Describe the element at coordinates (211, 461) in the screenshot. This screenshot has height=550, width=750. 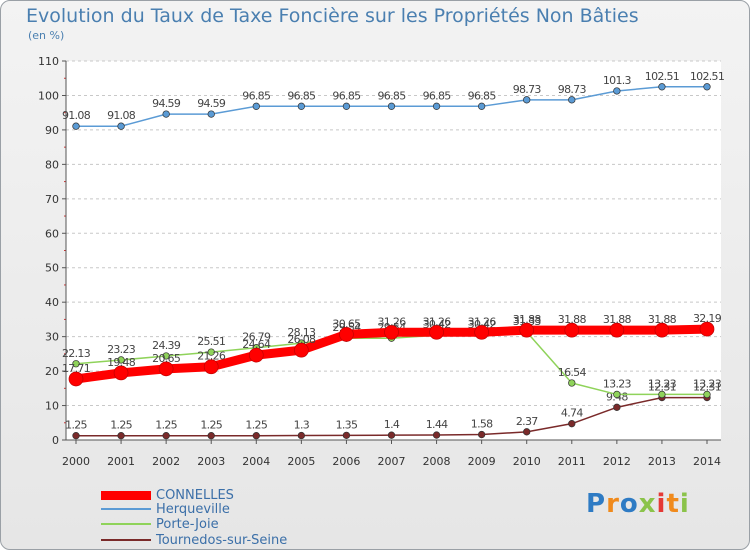
I see `x-tick-label: 2003` at that location.